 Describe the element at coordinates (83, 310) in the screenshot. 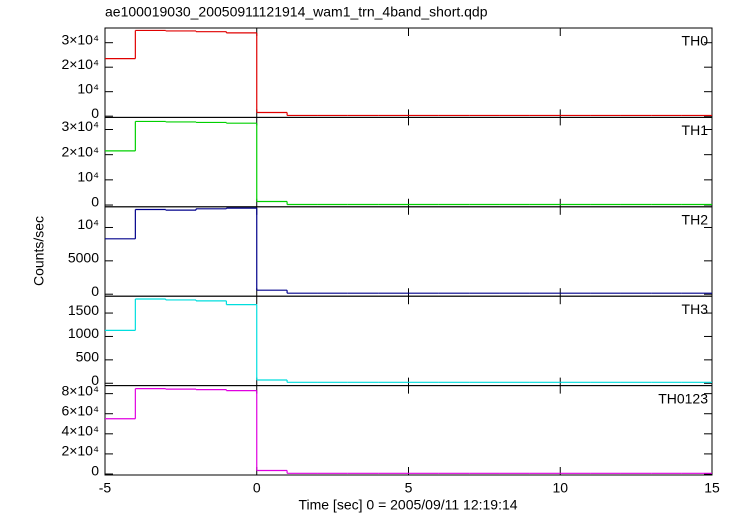

I see `y-tick-label: 1500` at that location.